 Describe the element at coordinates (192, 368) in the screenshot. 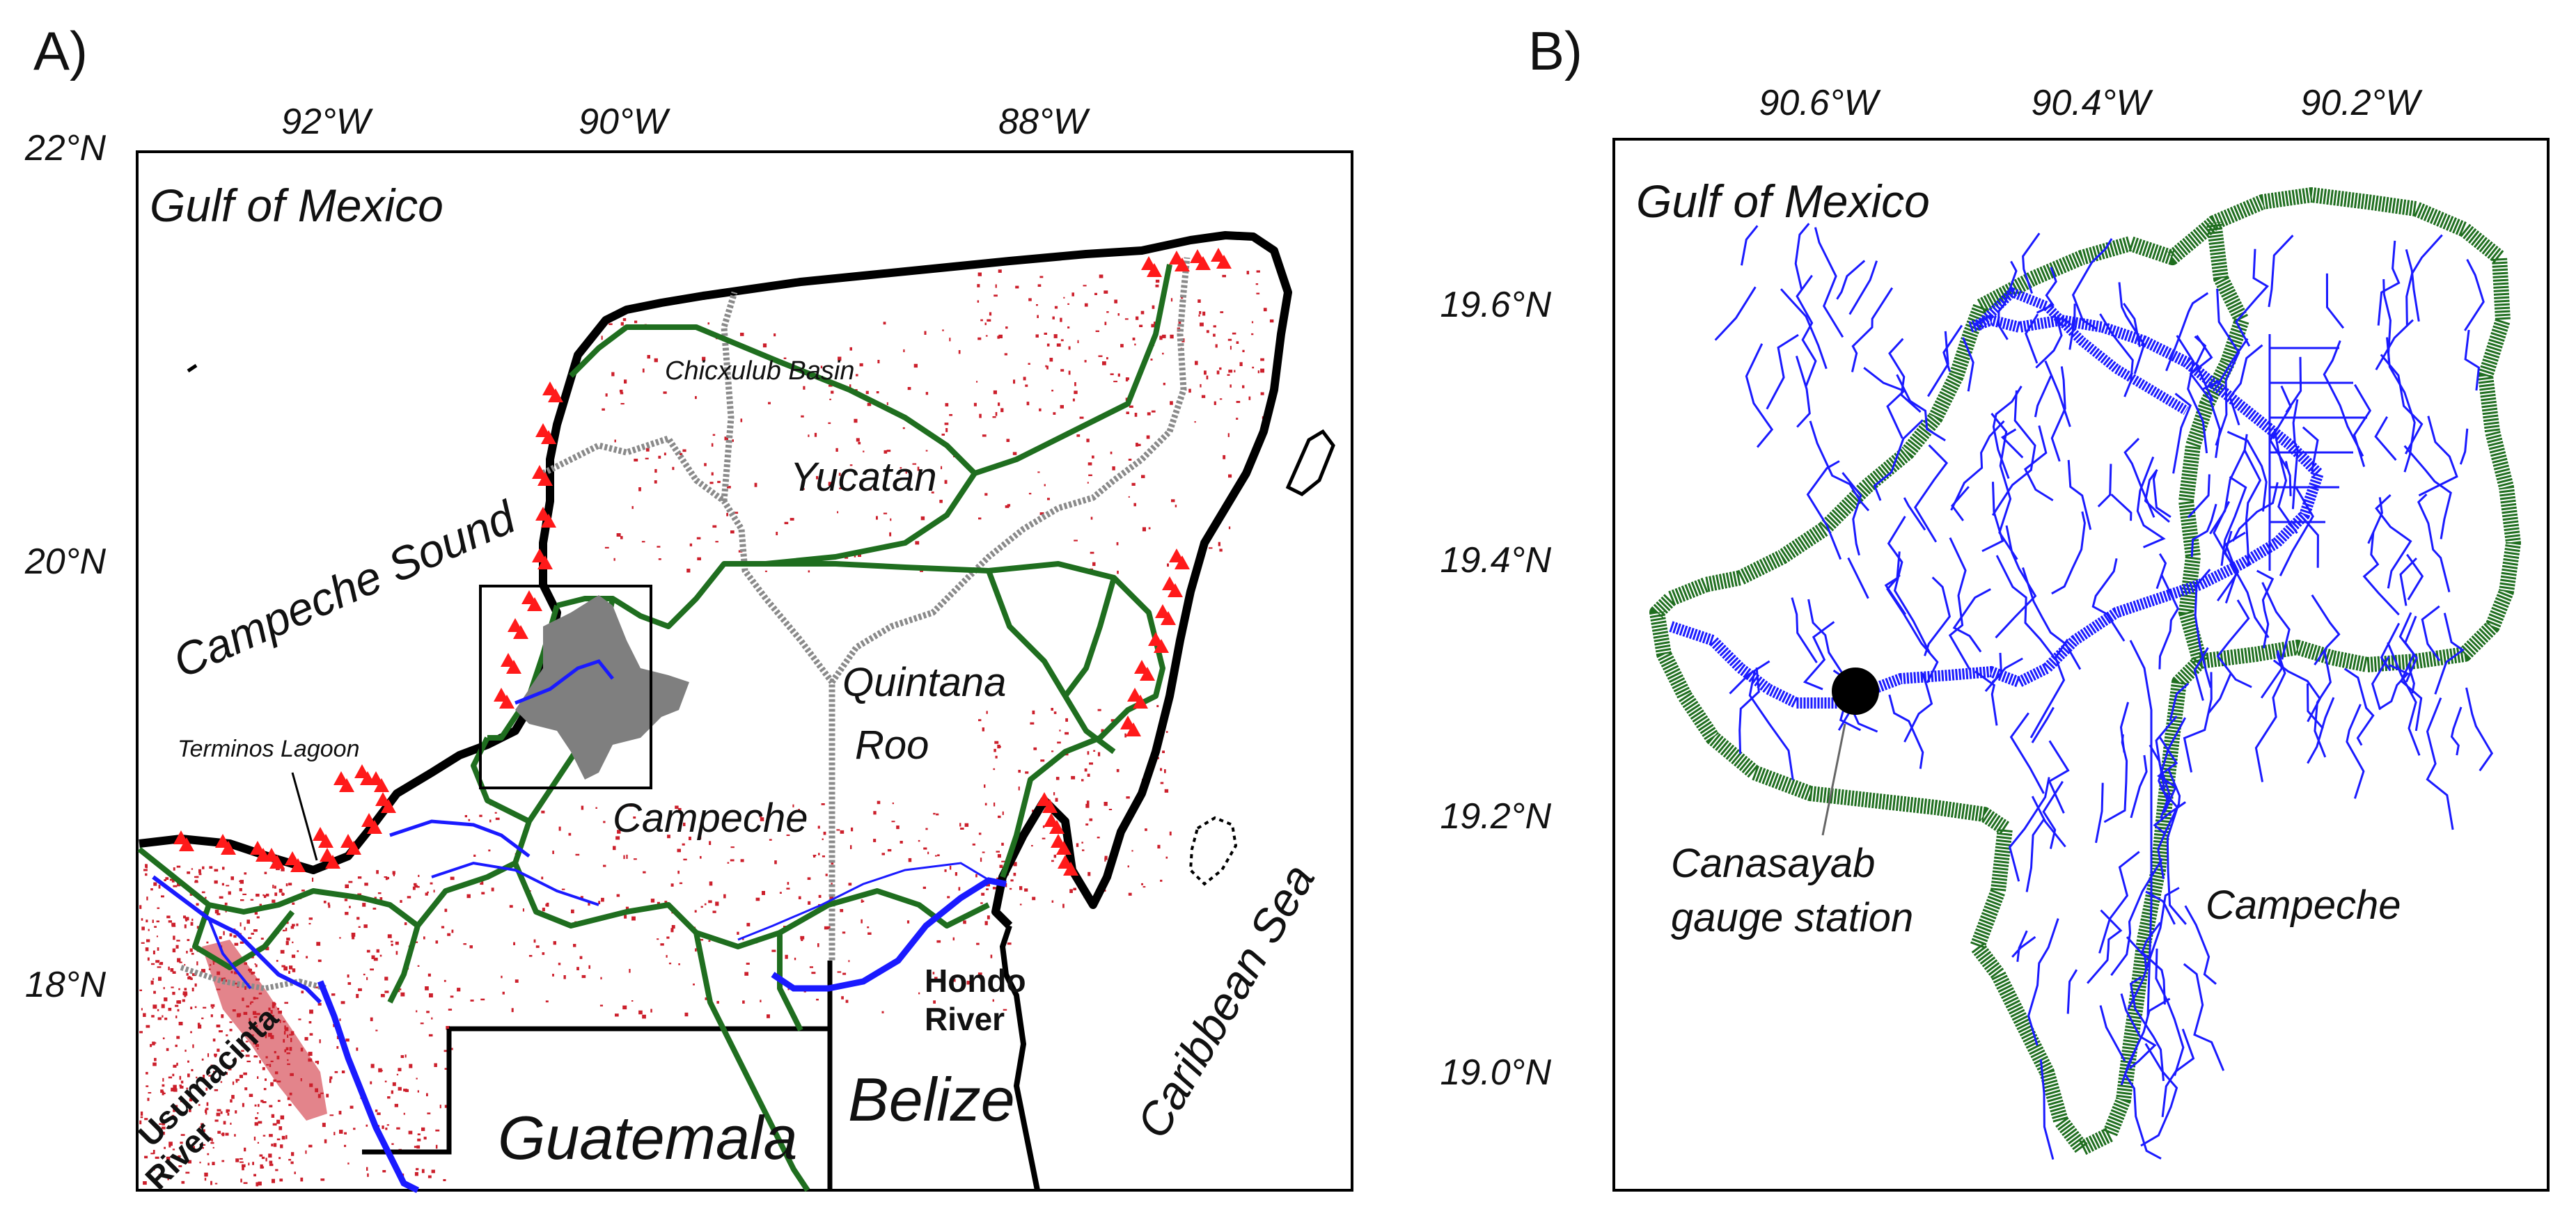

I see `small-islet` at that location.